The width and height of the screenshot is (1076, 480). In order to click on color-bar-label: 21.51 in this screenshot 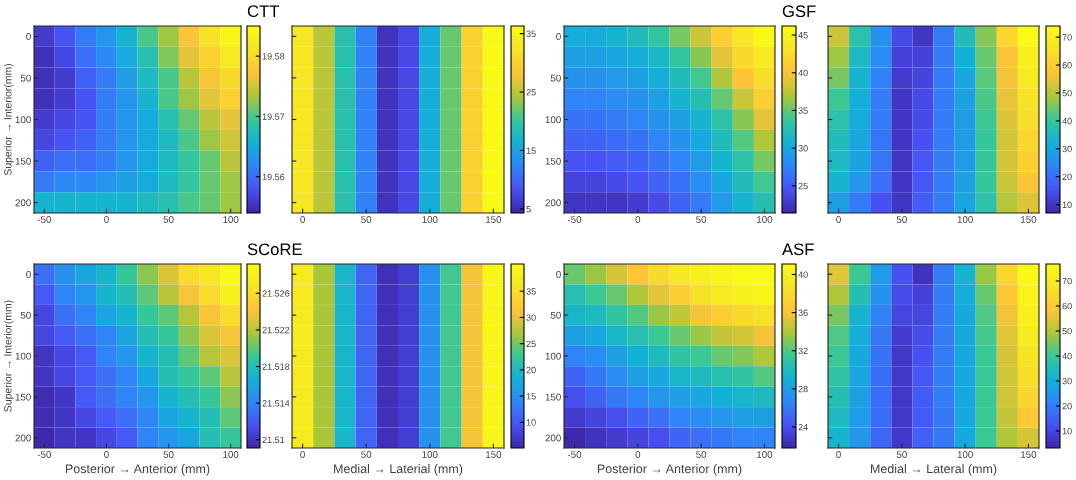, I will do `click(273, 440)`.